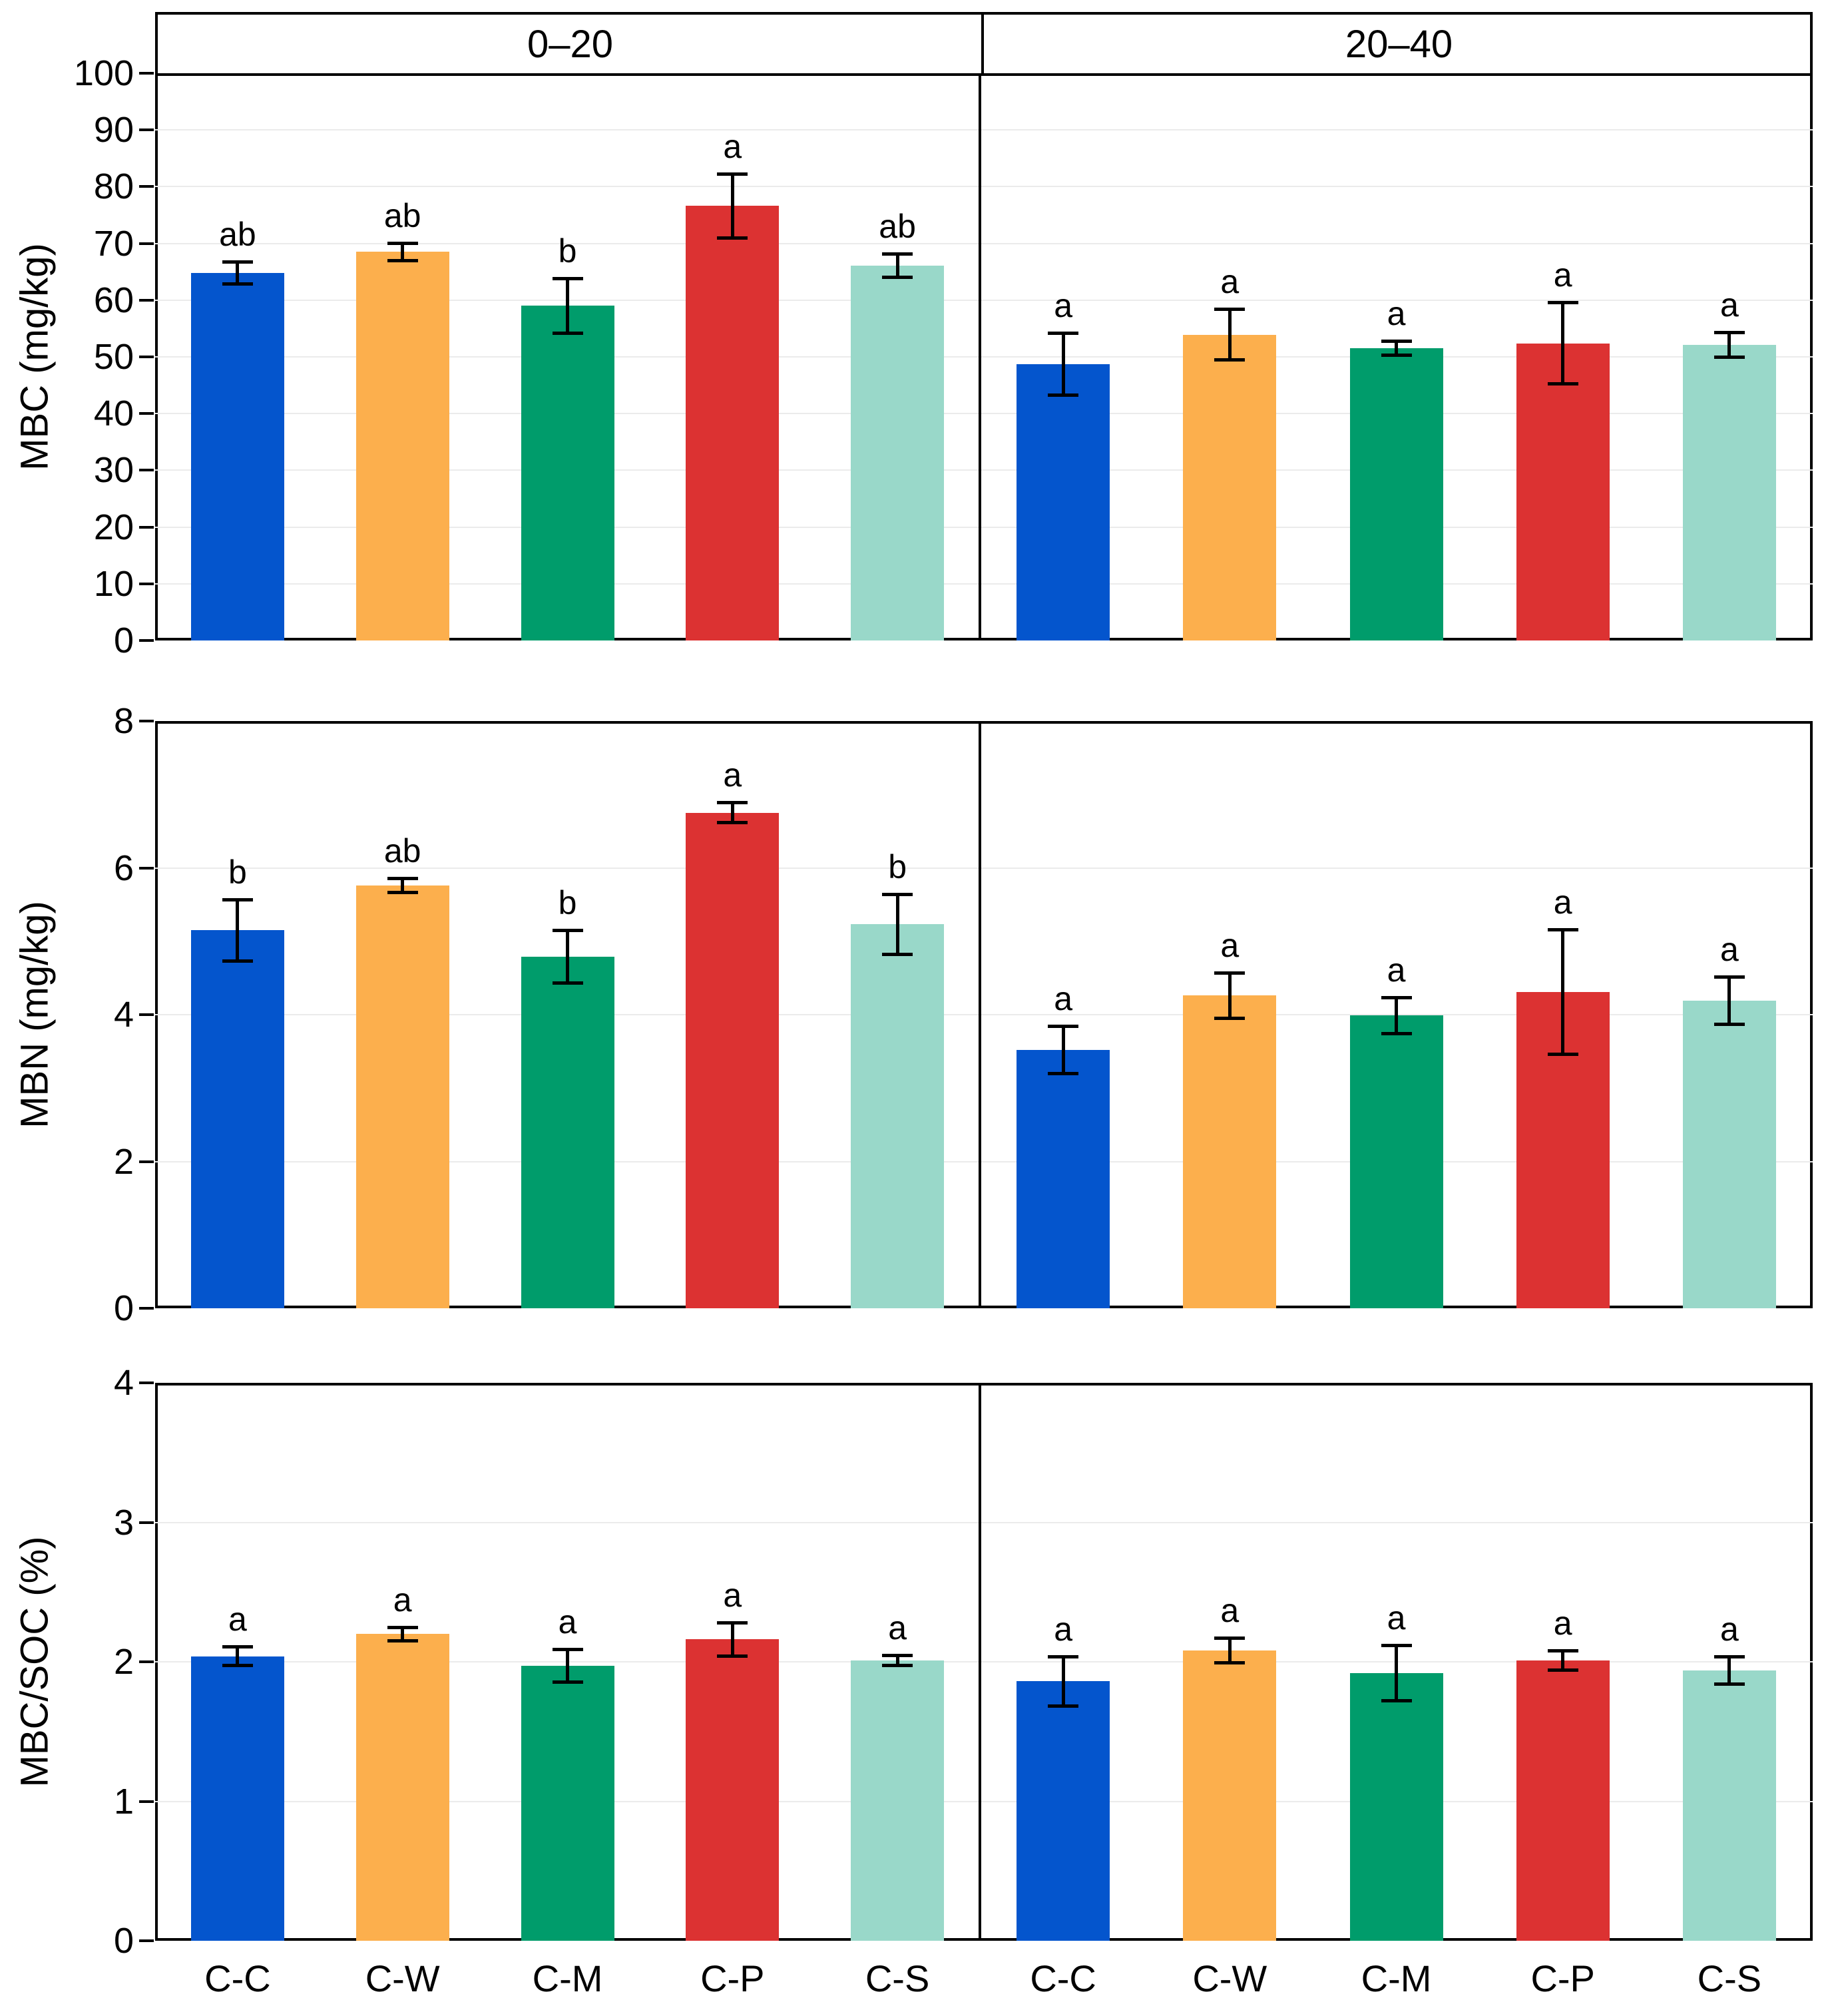 This screenshot has width=1822, height=2016. I want to click on facet-header-left: 0–20, so click(570, 44).